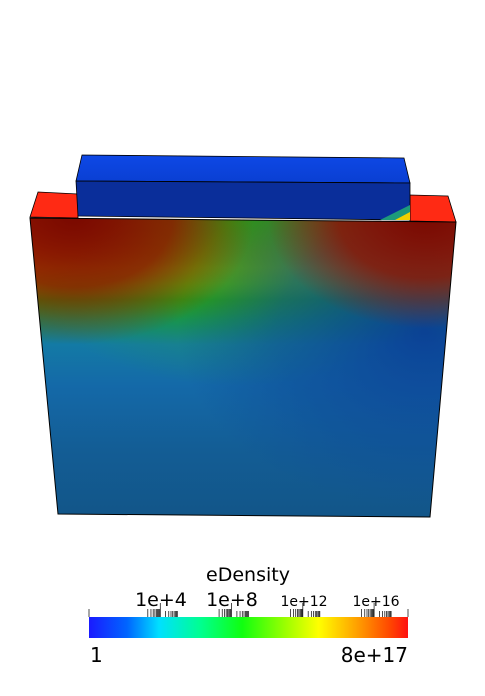 Image resolution: width=485 pixels, height=696 pixels. I want to click on scalar-bar-tick-label-1e8: 1e+8, so click(232, 600).